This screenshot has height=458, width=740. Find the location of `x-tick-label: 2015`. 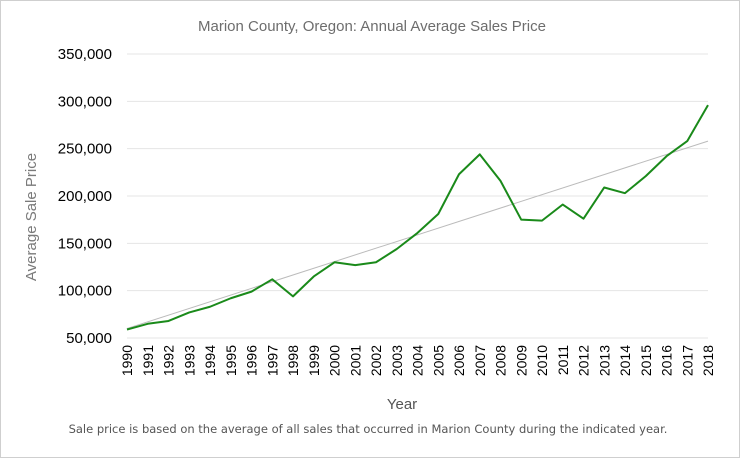

x-tick-label: 2015 is located at coordinates (646, 360).